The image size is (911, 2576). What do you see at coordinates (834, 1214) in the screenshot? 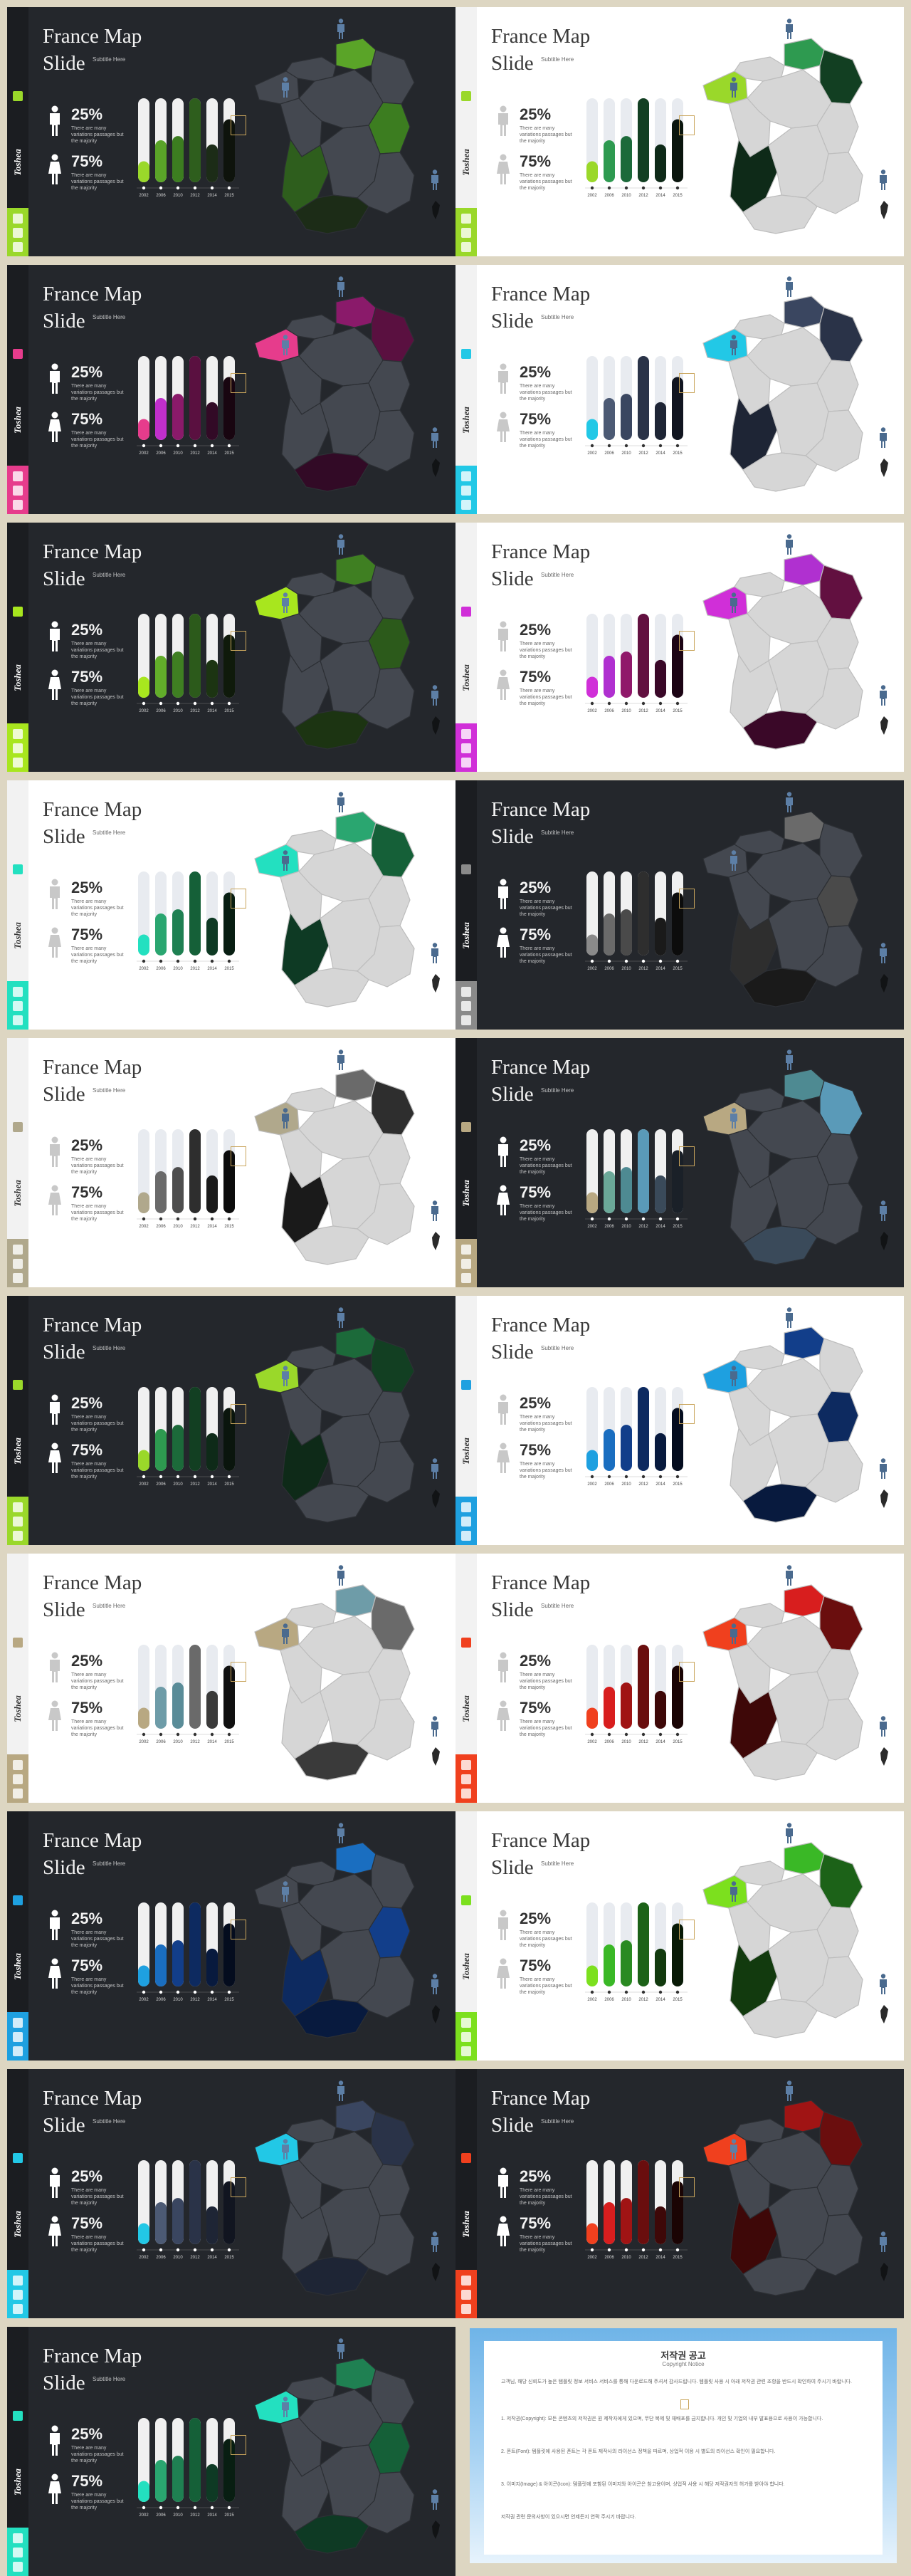
I see `map-region-se` at bounding box center [834, 1214].